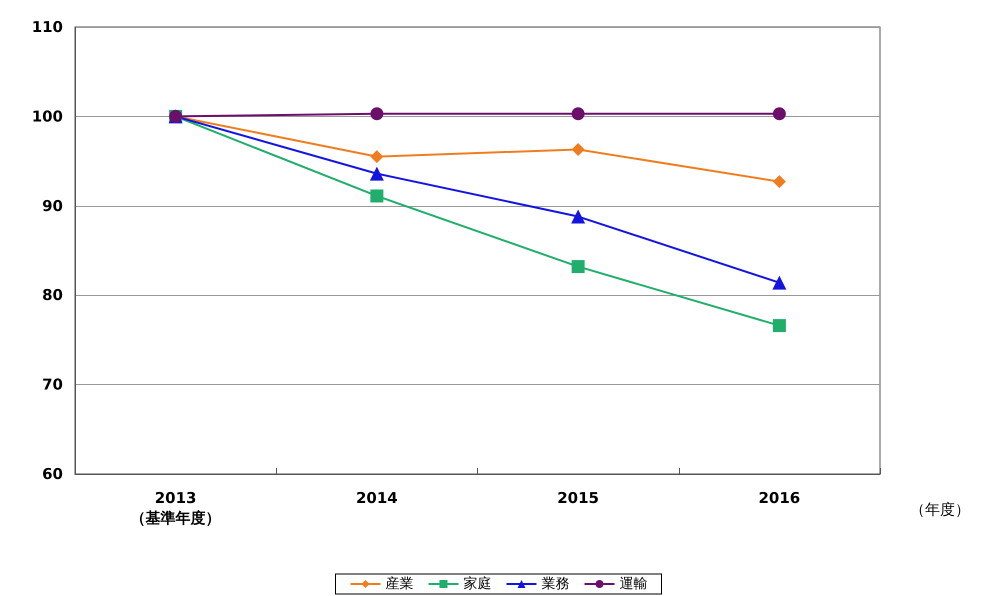 The width and height of the screenshot is (997, 596). I want to click on legend-label: 運輸, so click(634, 584).